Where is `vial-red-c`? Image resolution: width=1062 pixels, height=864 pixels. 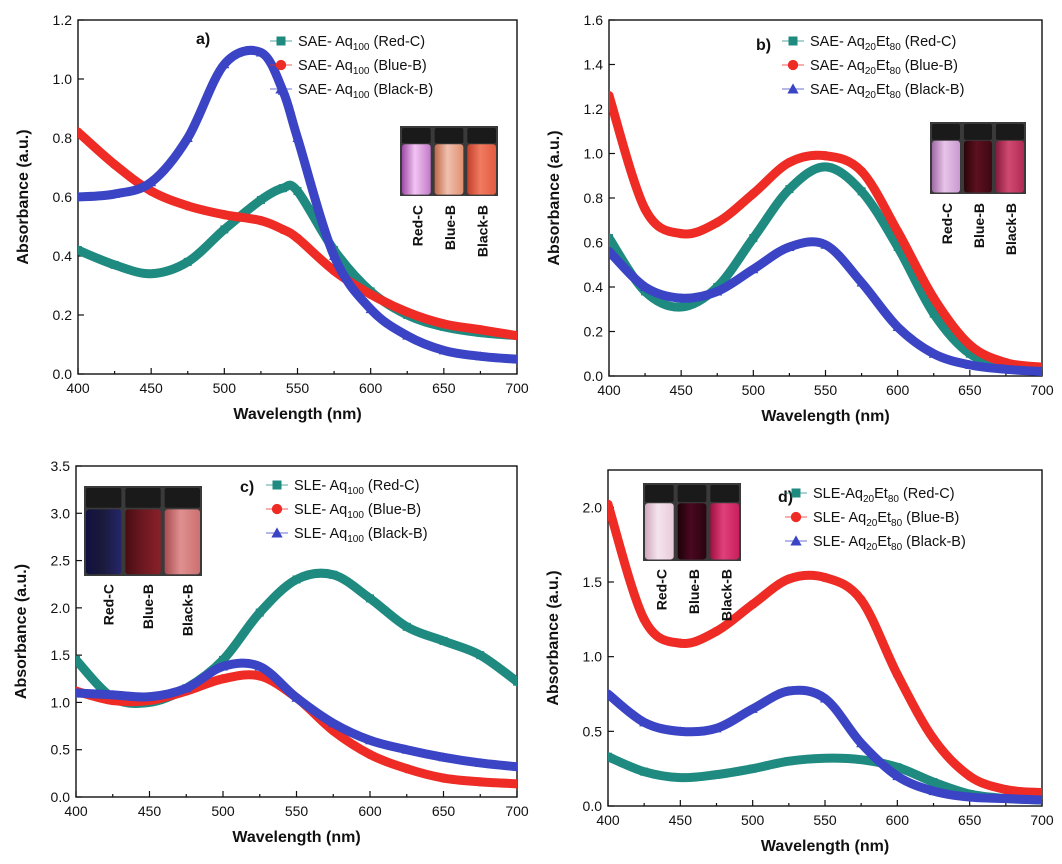
vial-red-c is located at coordinates (946, 166).